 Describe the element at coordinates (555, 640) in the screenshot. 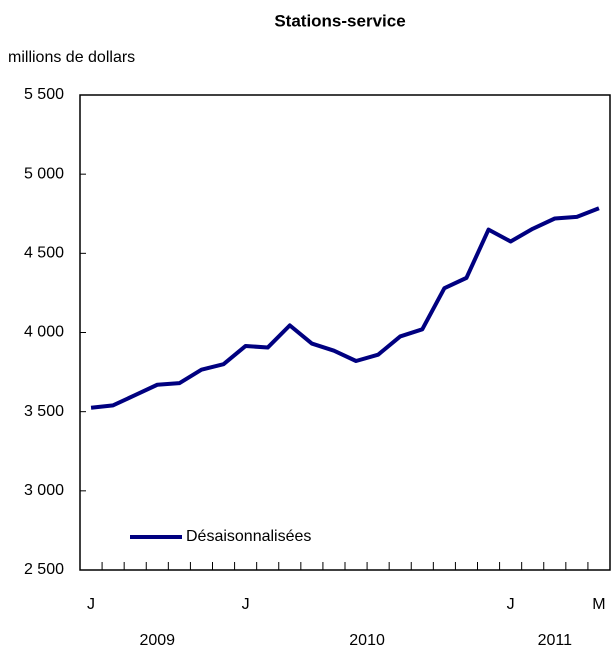

I see `year-label: 2011` at that location.